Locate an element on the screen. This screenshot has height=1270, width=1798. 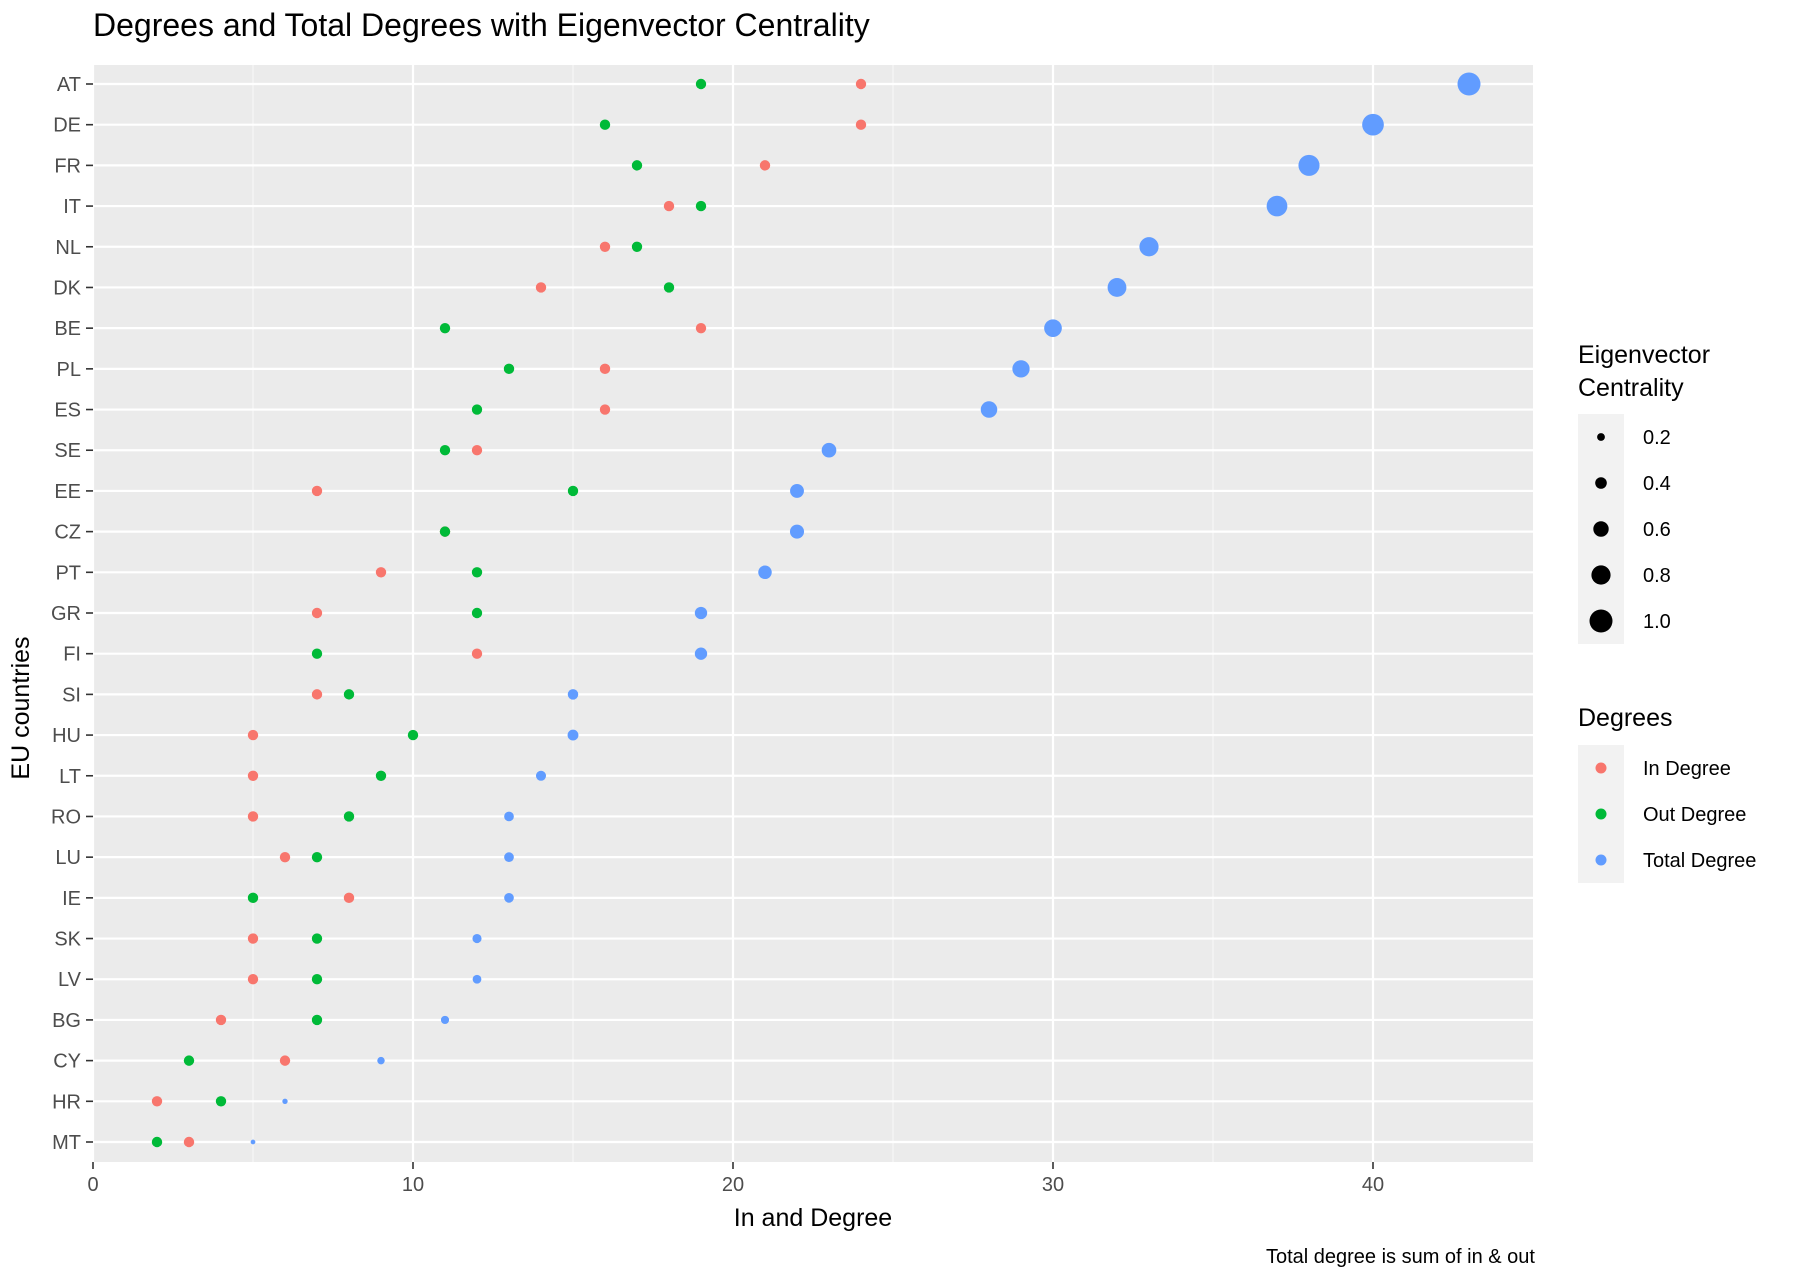
color-legend-dot-out-degree is located at coordinates (1601, 814).